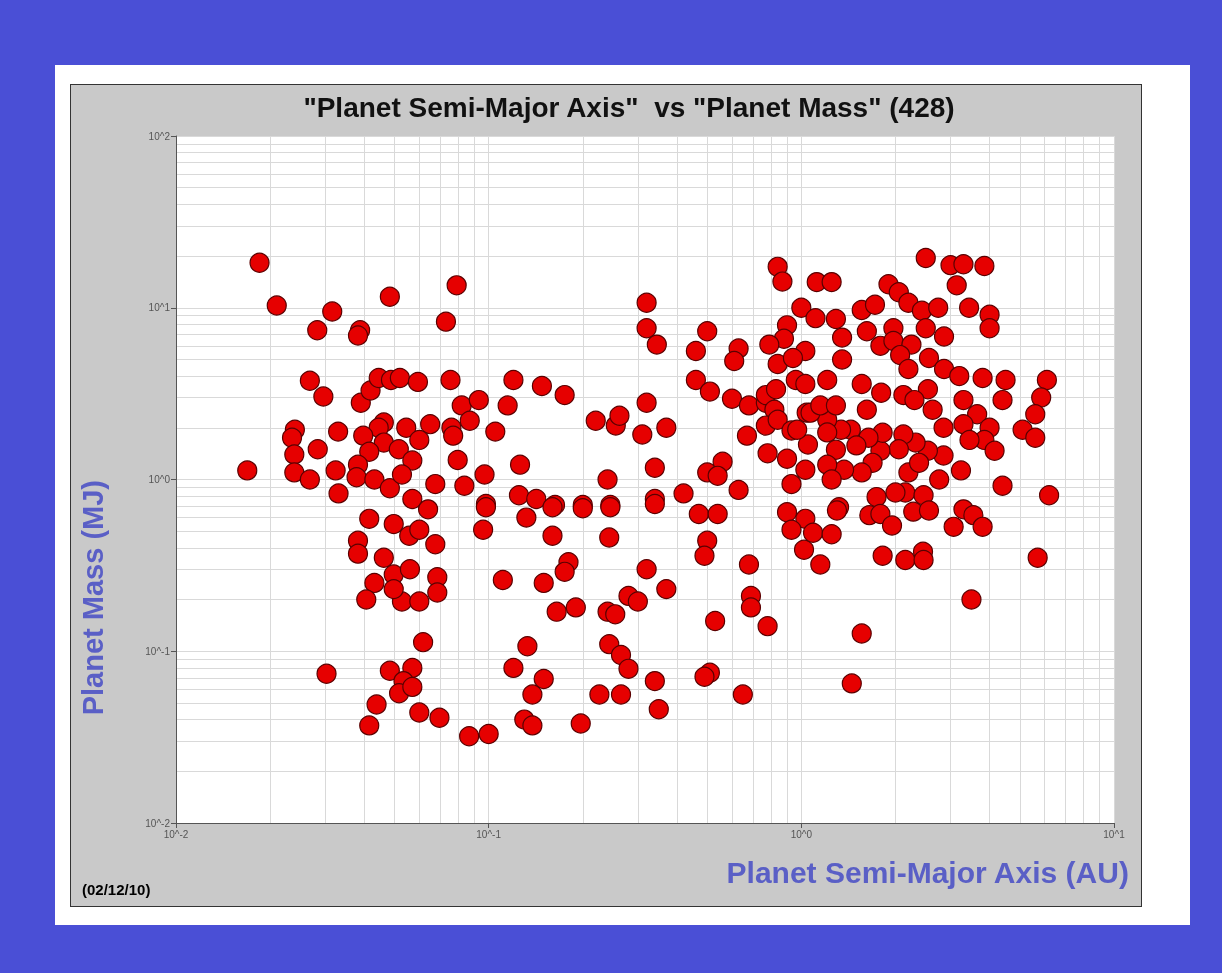 Image resolution: width=1222 pixels, height=973 pixels. What do you see at coordinates (1114, 834) in the screenshot?
I see `x-tick-label: 10^1` at bounding box center [1114, 834].